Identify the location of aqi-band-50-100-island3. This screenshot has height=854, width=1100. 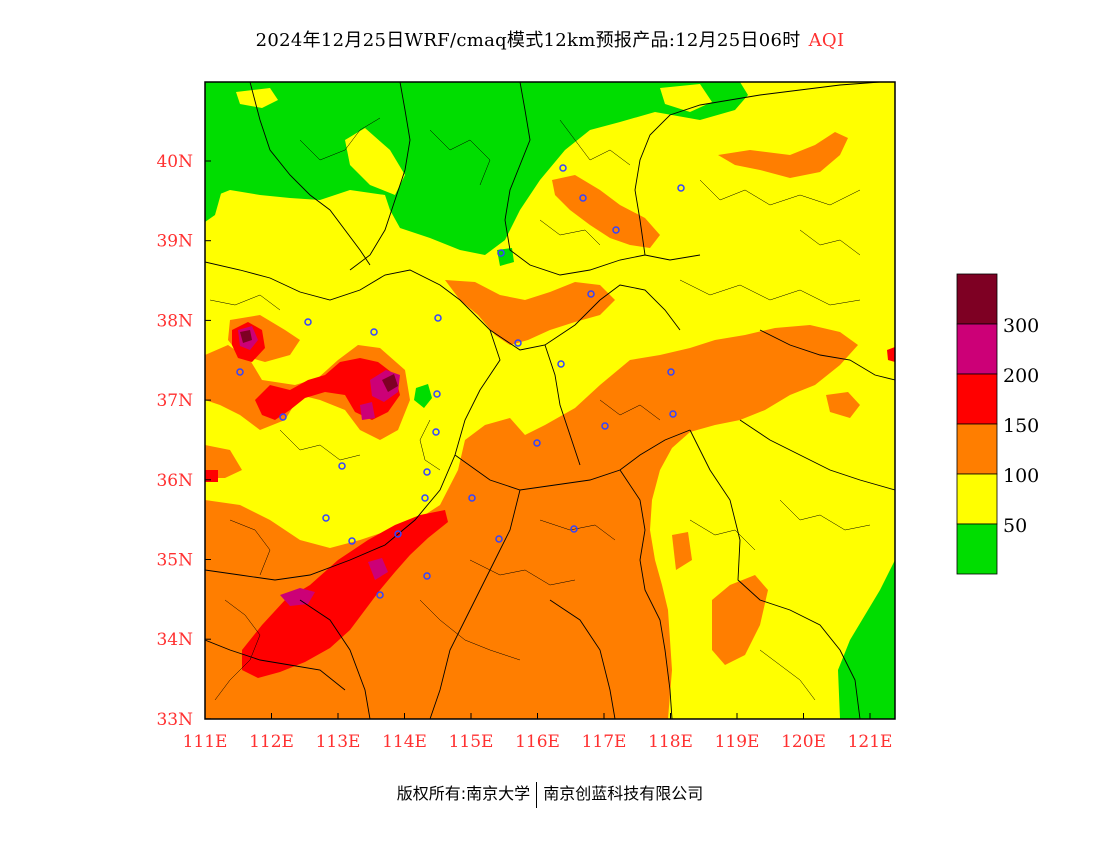
(375, 161).